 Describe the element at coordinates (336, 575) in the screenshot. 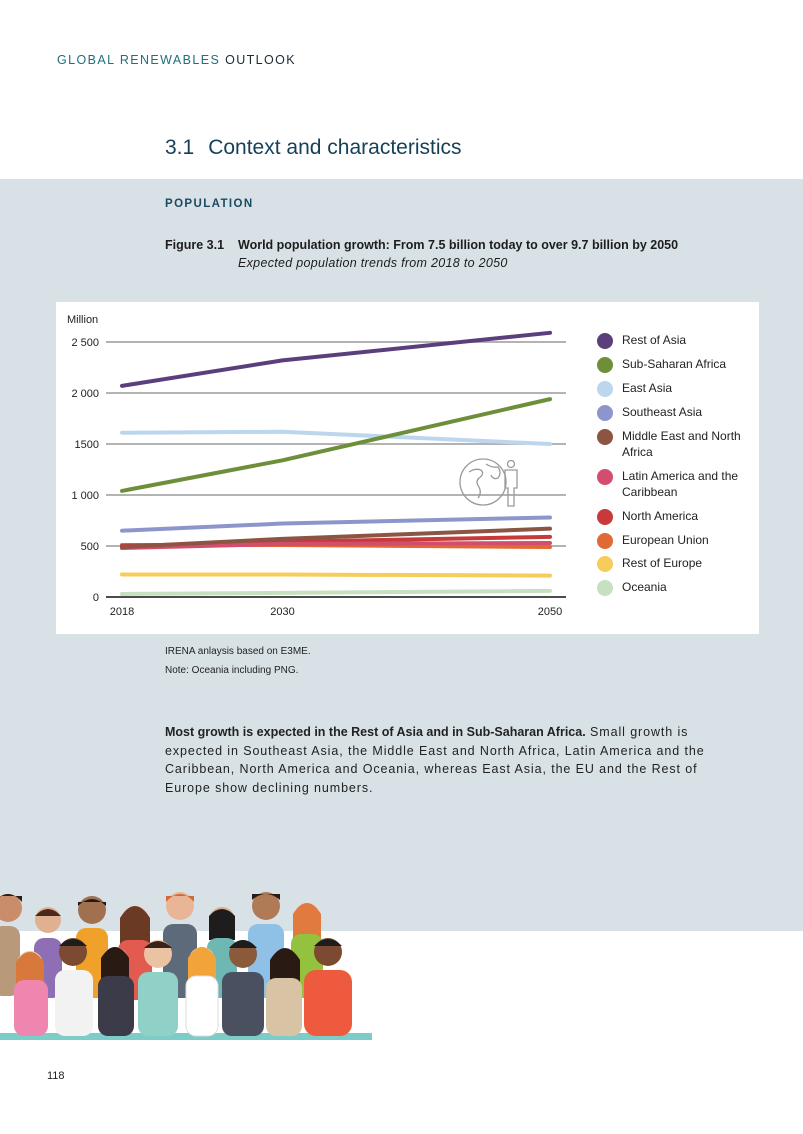

I see `series-line-rest-of-europe` at that location.